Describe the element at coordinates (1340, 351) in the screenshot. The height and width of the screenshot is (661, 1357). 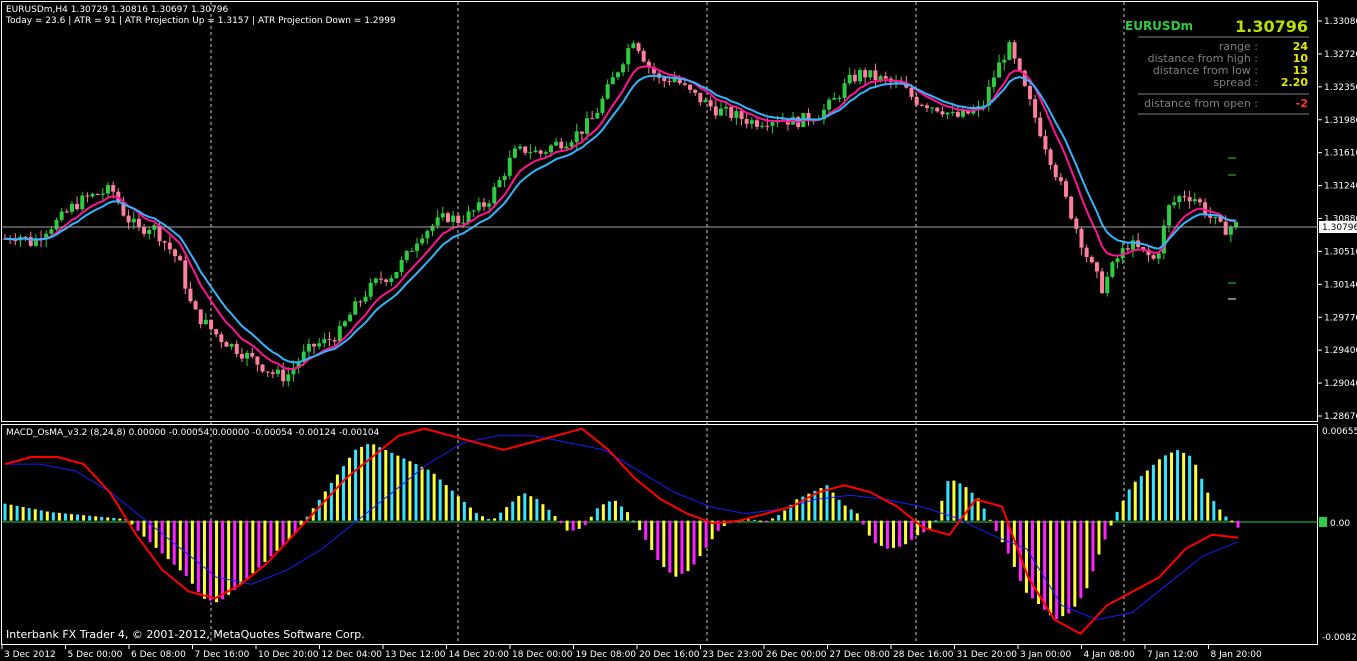
I see `price-axis-label: 1.29400` at that location.